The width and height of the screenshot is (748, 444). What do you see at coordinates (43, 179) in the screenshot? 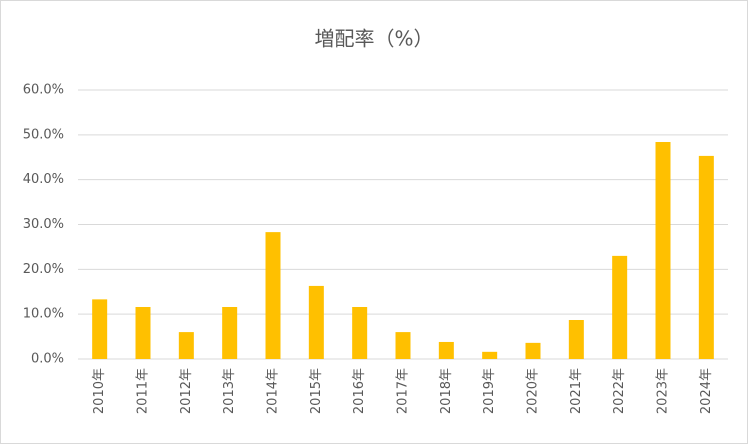
I see `y-tick-label: 40.0%` at bounding box center [43, 179].